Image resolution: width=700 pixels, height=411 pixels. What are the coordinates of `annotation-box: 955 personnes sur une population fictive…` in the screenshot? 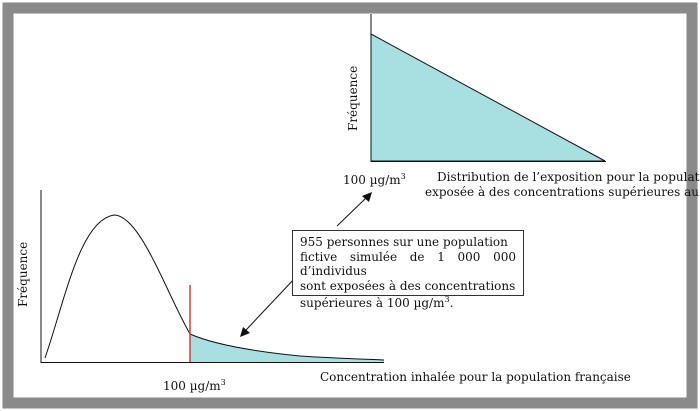 It's located at (408, 270).